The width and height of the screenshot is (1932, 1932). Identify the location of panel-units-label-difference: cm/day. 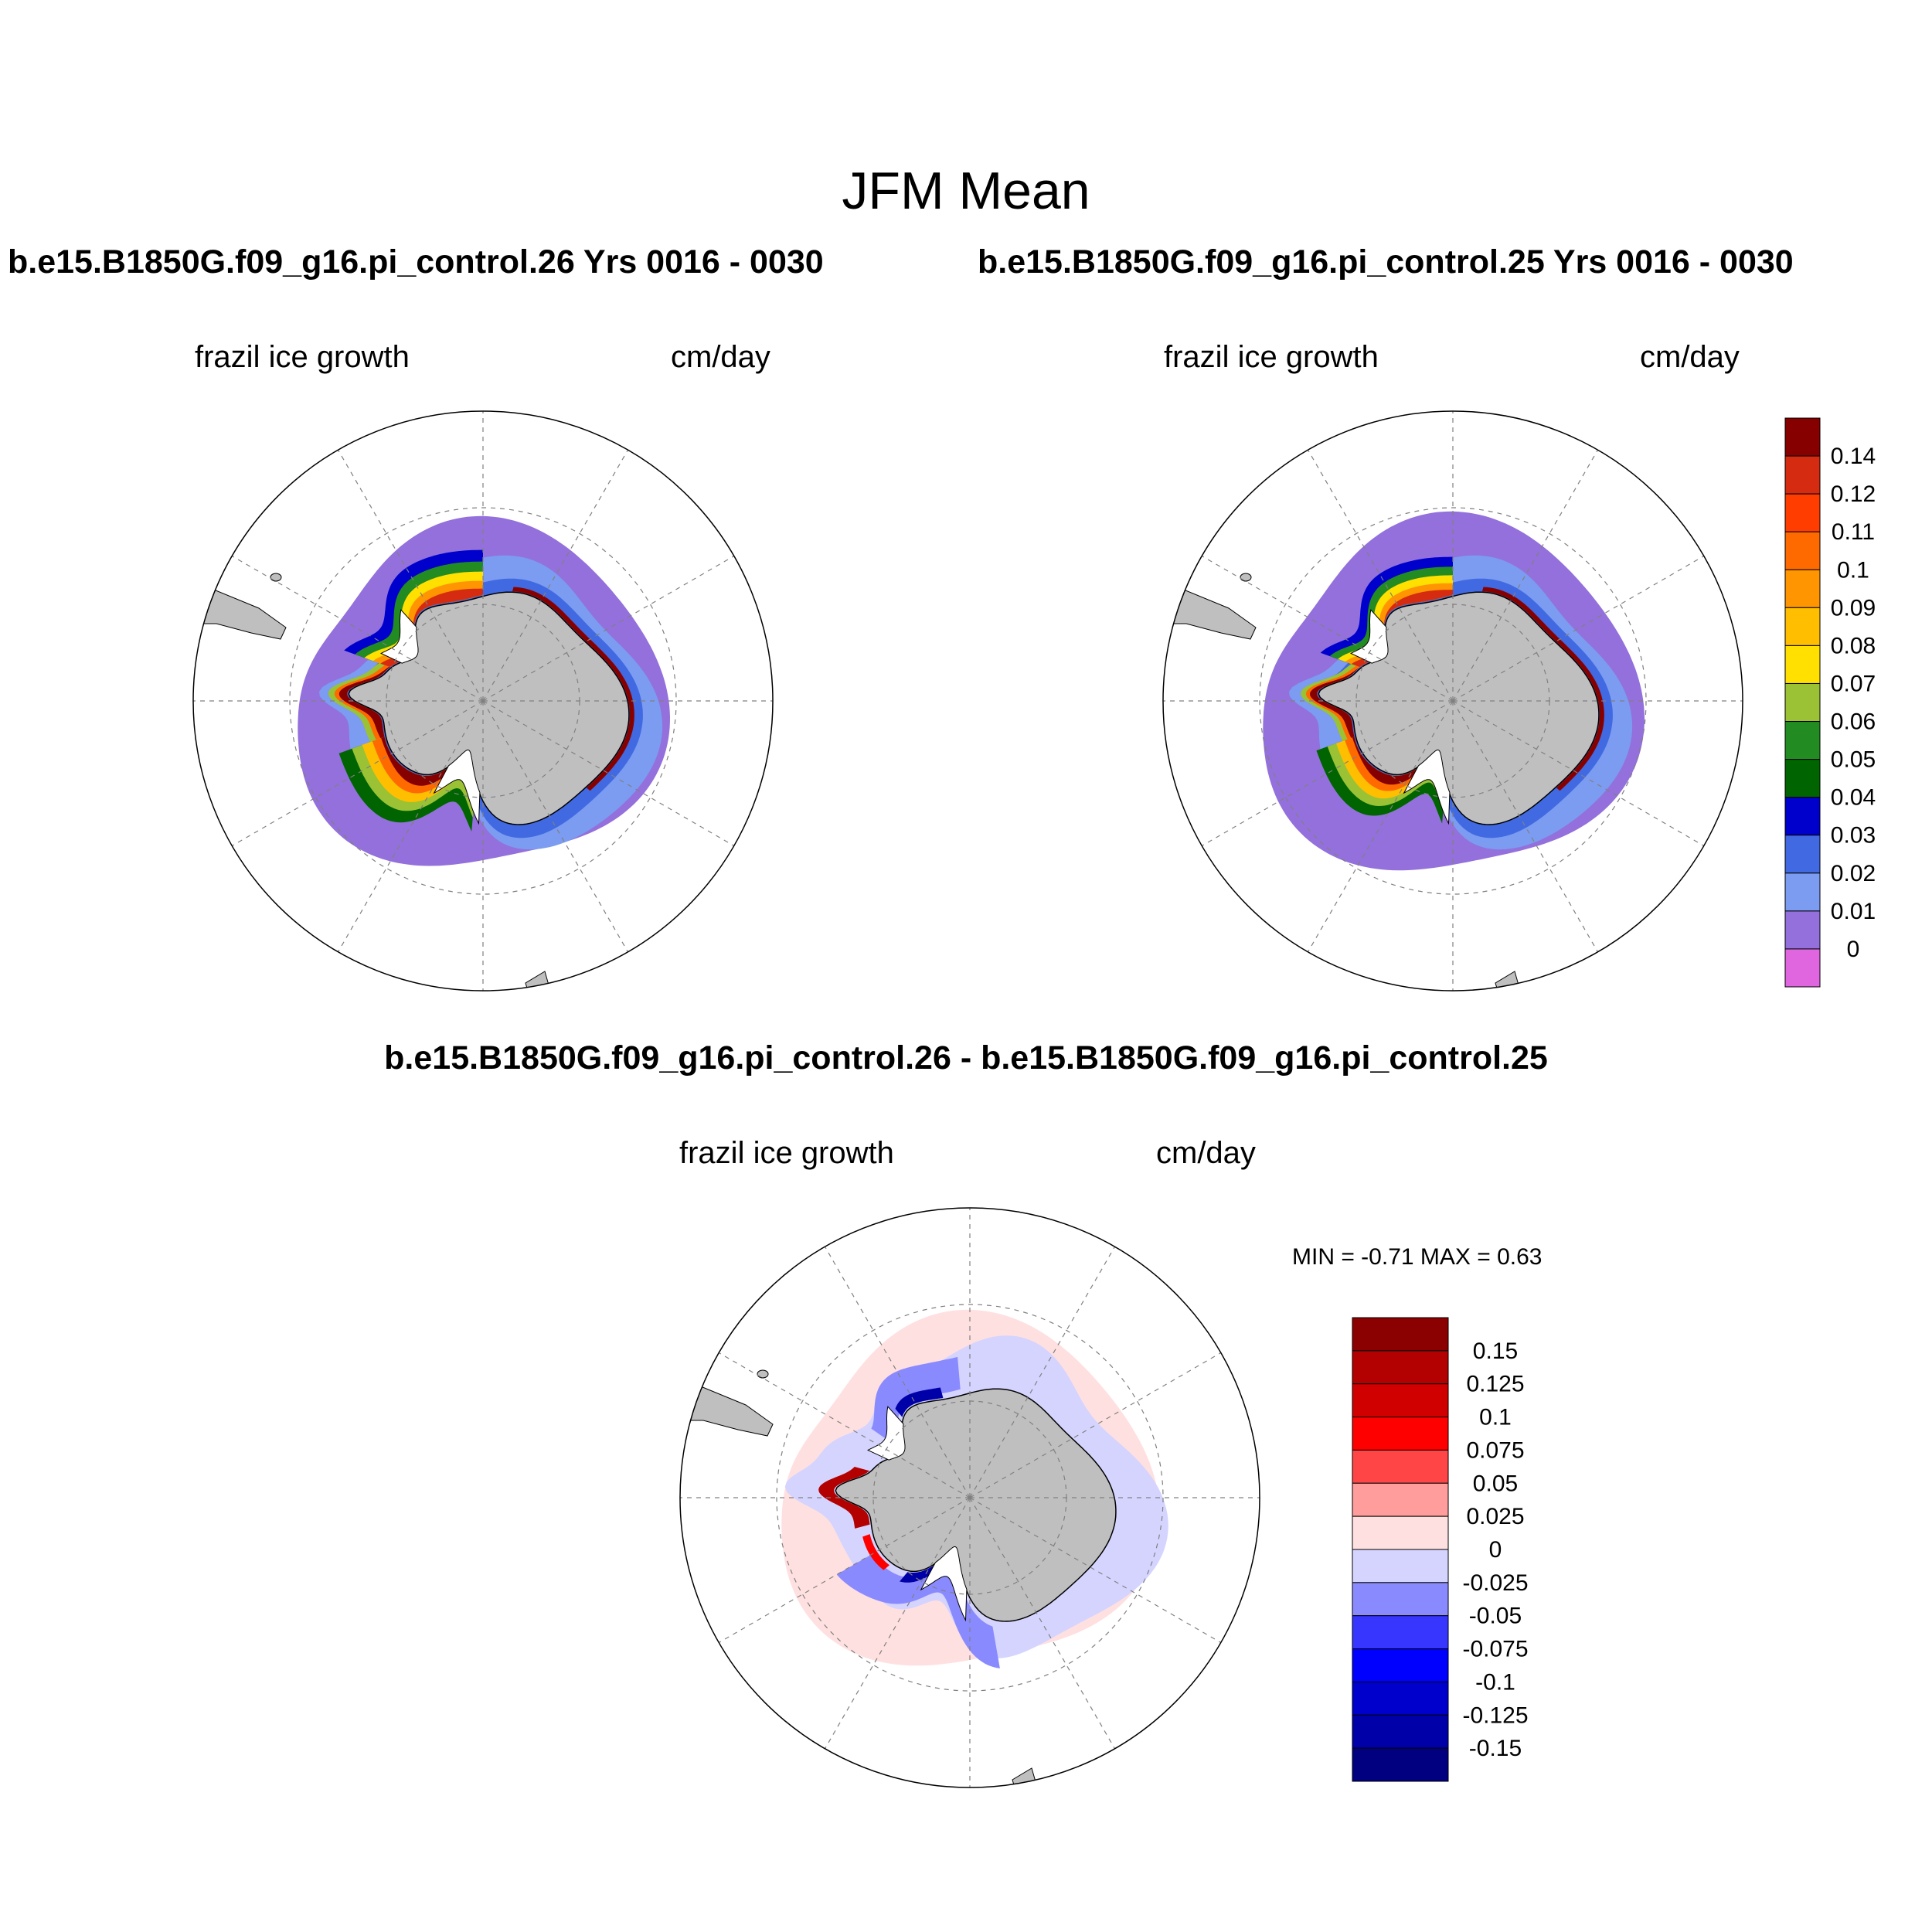
(1206, 1153).